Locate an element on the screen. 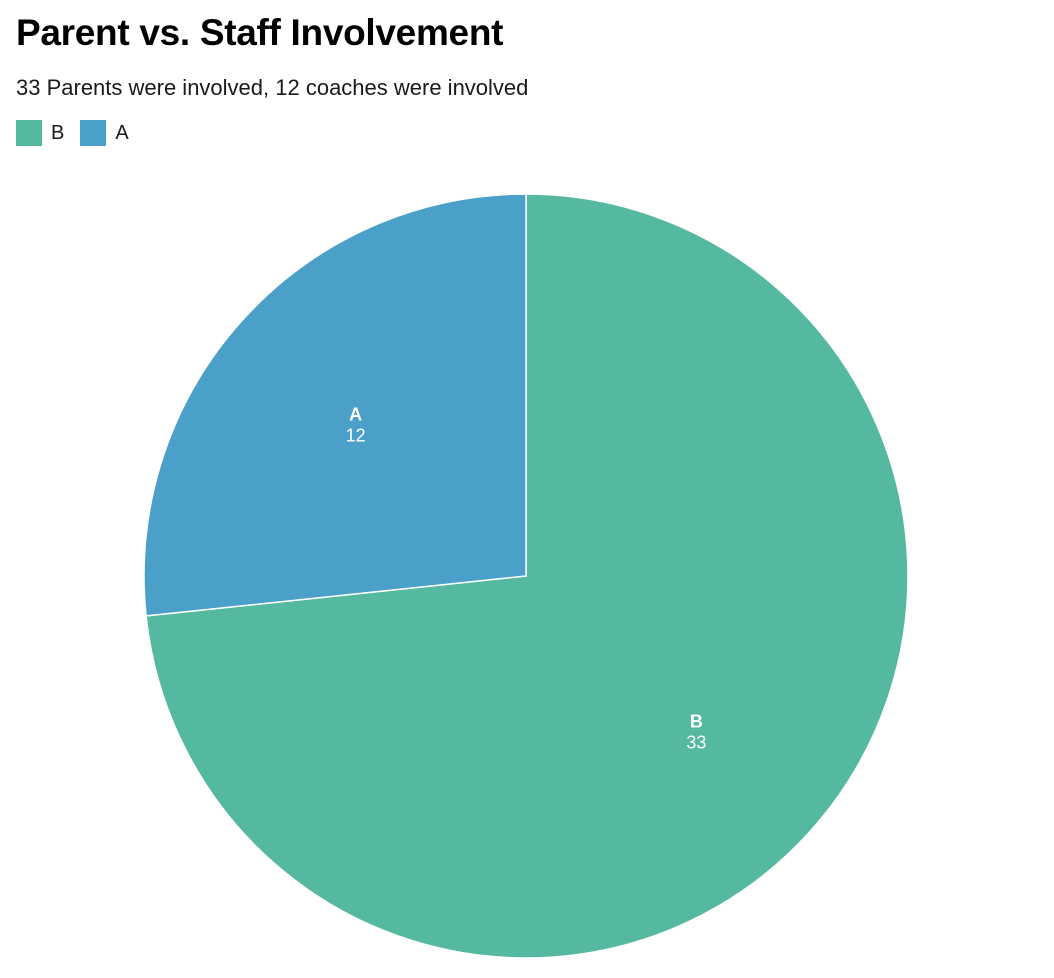  legend-label-a: A is located at coordinates (122, 132).